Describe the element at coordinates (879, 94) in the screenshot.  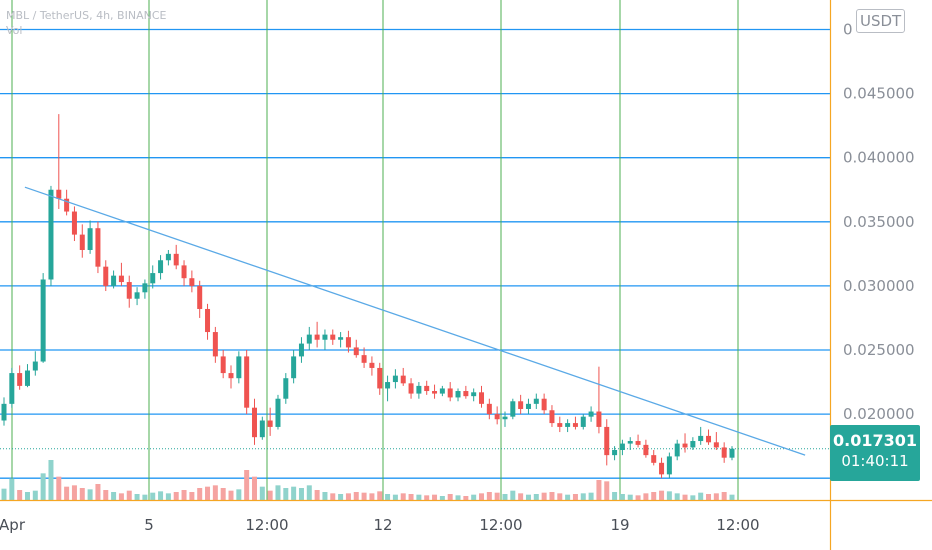
I see `y-tick-label: 0.045000` at that location.